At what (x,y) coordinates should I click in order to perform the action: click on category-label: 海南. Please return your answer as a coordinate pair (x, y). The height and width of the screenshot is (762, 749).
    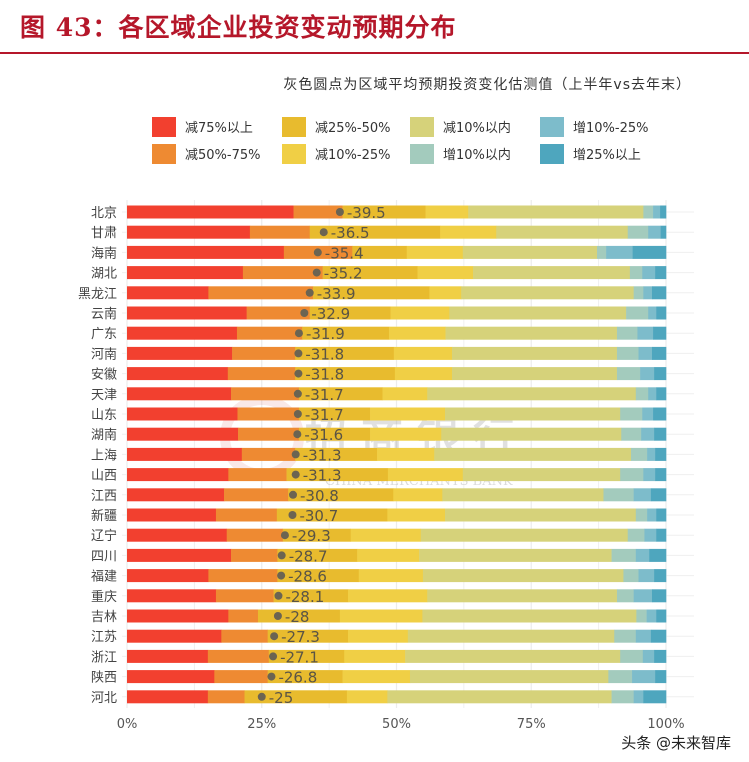
    Looking at the image, I should click on (104, 253).